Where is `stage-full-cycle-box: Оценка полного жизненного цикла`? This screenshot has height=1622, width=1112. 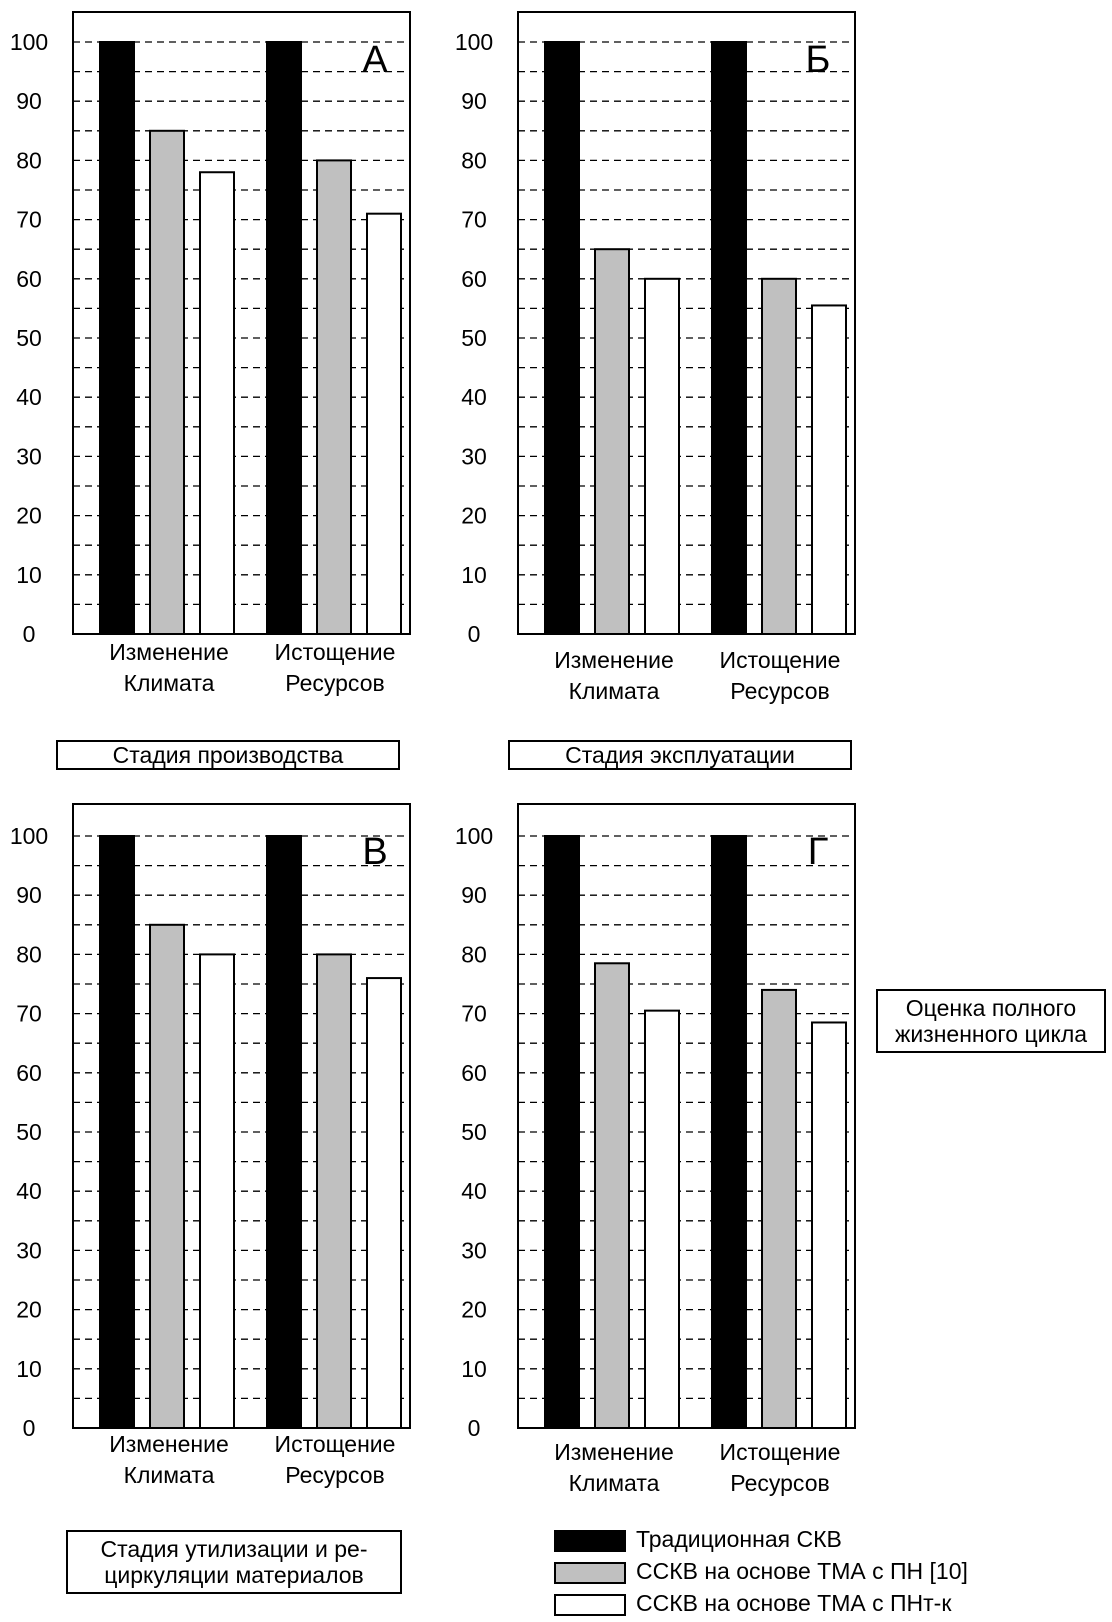 stage-full-cycle-box: Оценка полного жизненного цикла is located at coordinates (991, 1021).